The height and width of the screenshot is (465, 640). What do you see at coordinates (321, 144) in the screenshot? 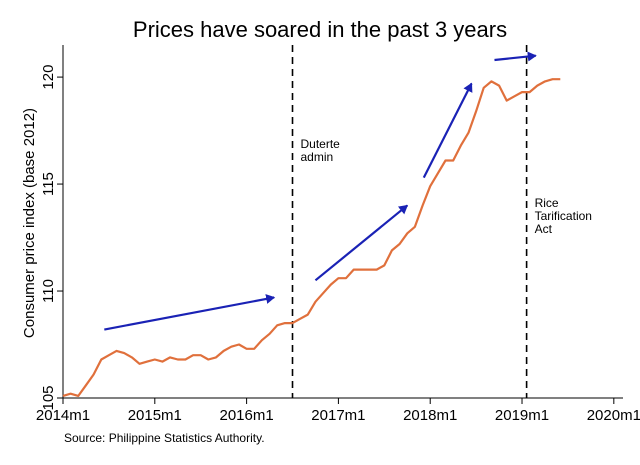
I see `annotation-text: Duterte` at bounding box center [321, 144].